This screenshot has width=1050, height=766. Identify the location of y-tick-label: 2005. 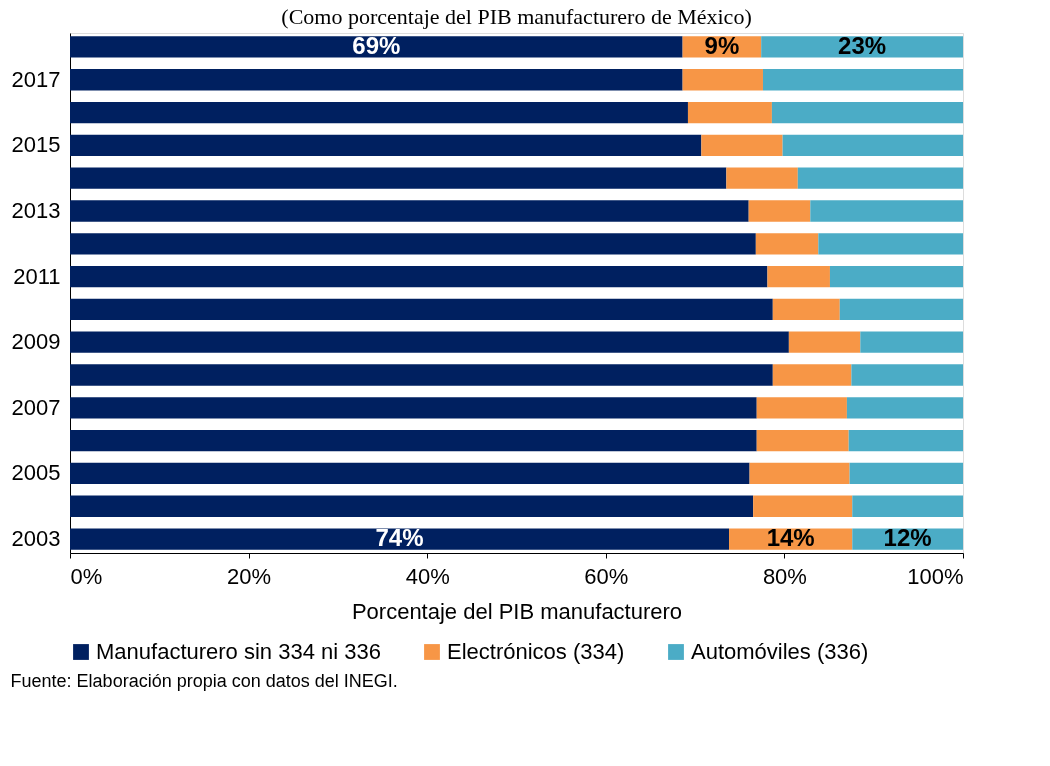
(36, 473).